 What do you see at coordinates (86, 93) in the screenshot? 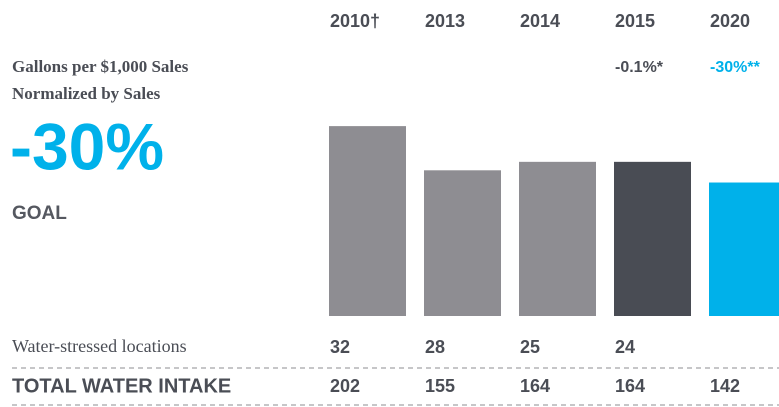
I see `metric-subtitle: Normalized by Sales` at bounding box center [86, 93].